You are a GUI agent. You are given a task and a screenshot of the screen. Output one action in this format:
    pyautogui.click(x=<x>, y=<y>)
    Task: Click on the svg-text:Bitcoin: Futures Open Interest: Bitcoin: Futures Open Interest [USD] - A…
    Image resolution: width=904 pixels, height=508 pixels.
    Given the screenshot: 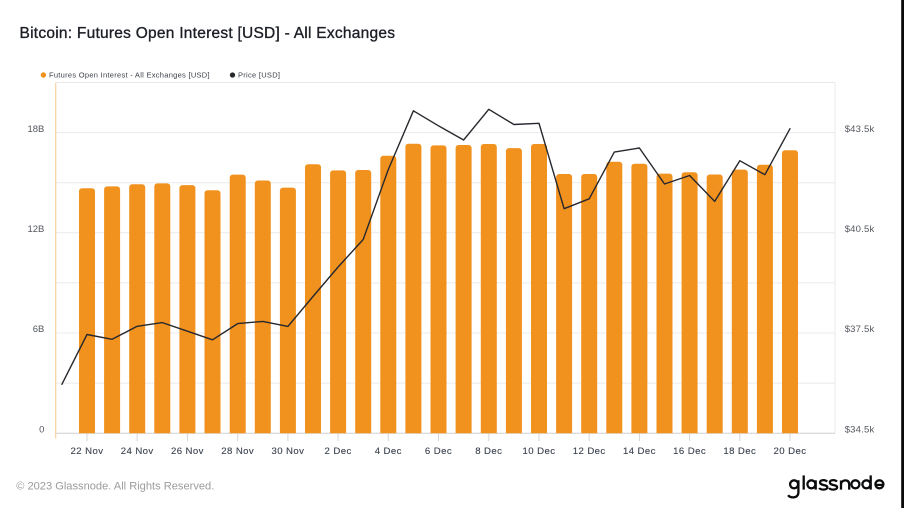 What is the action you would take?
    pyautogui.click(x=208, y=33)
    